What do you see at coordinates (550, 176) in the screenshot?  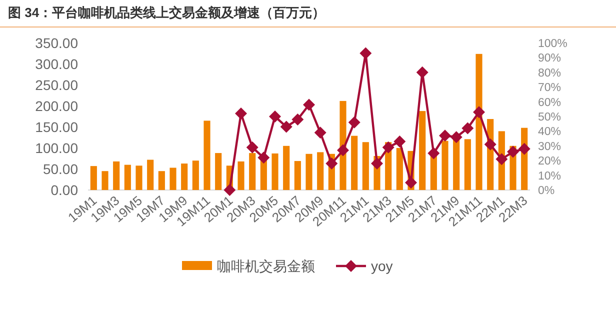 I see `y2-tick-label: 10%` at bounding box center [550, 176].